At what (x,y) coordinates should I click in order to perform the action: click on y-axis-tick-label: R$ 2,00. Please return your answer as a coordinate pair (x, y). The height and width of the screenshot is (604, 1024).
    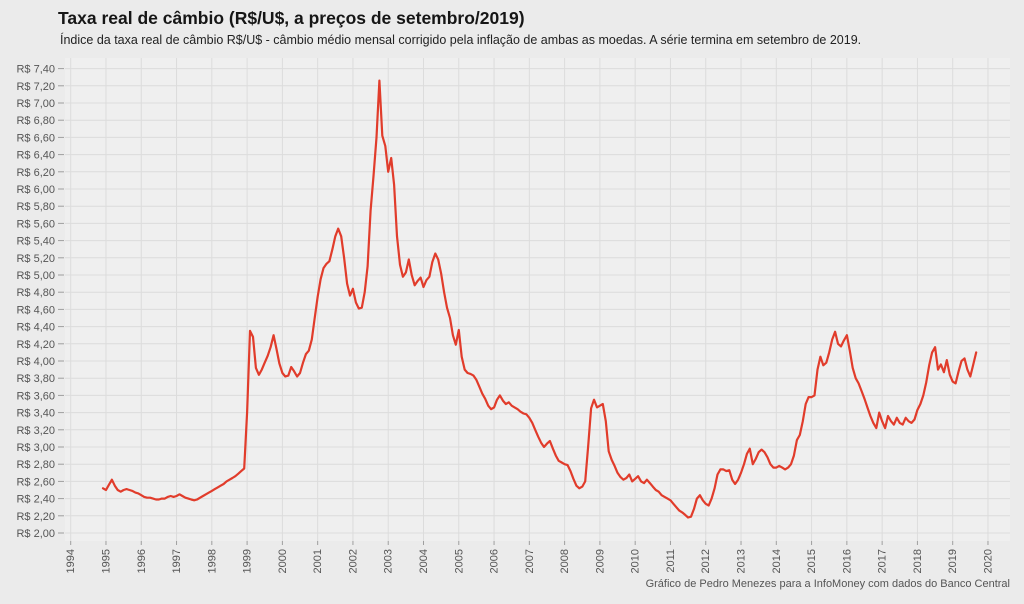
    Looking at the image, I should click on (35, 534).